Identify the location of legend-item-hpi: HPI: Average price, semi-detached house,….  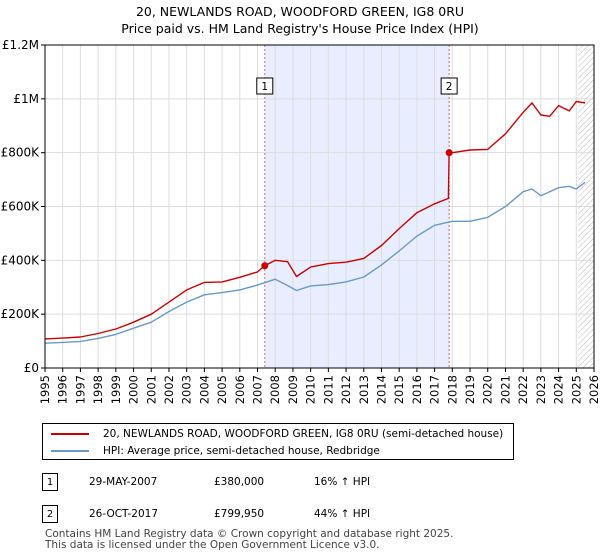
(215, 451).